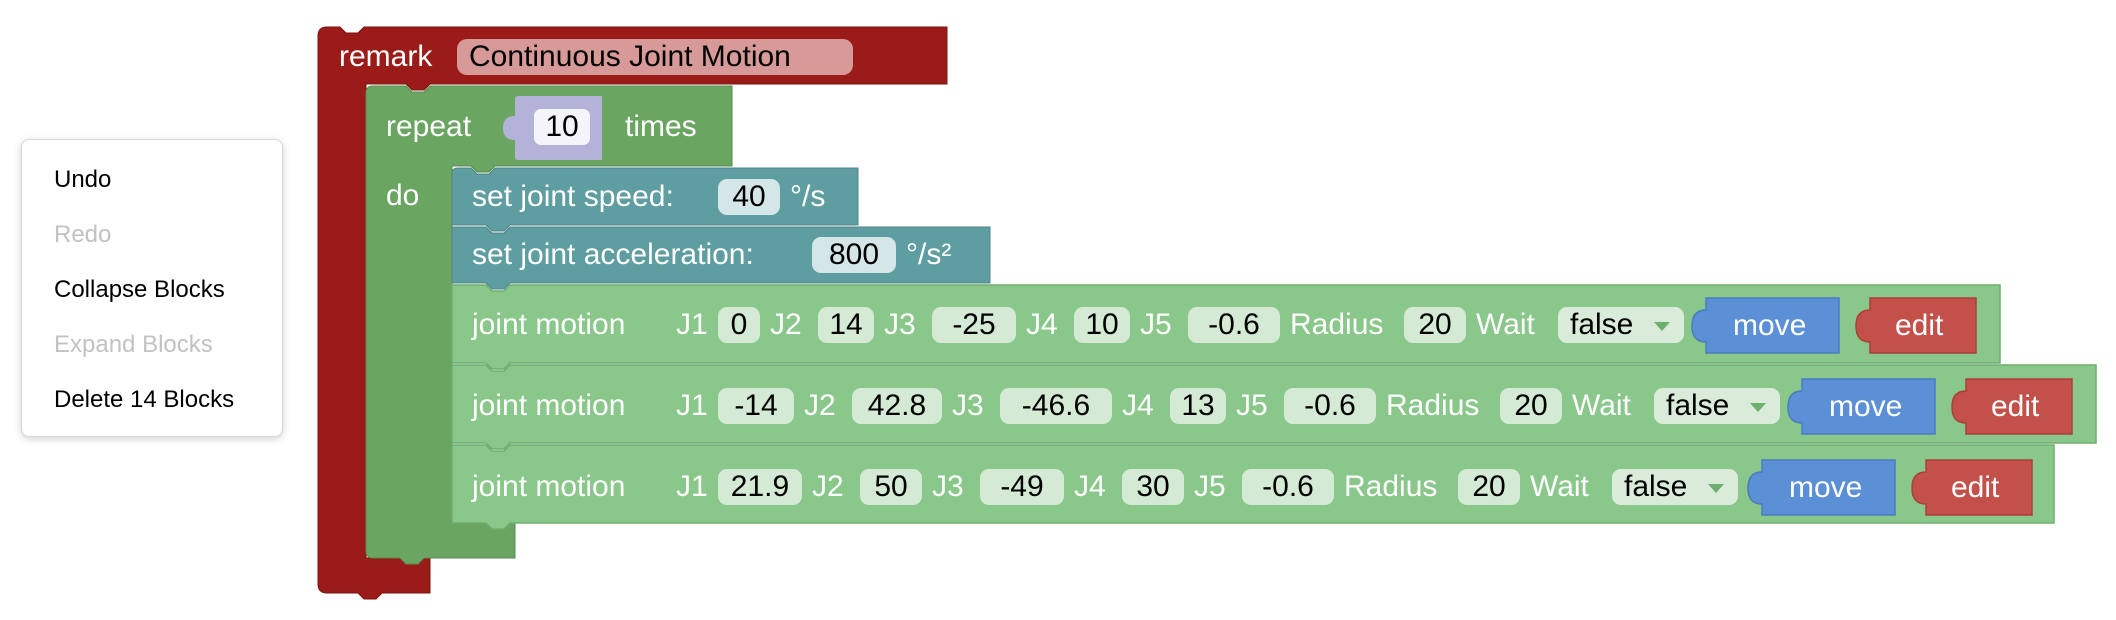 This screenshot has width=2116, height=620. I want to click on menu-item-redo: Redo, so click(83, 234).